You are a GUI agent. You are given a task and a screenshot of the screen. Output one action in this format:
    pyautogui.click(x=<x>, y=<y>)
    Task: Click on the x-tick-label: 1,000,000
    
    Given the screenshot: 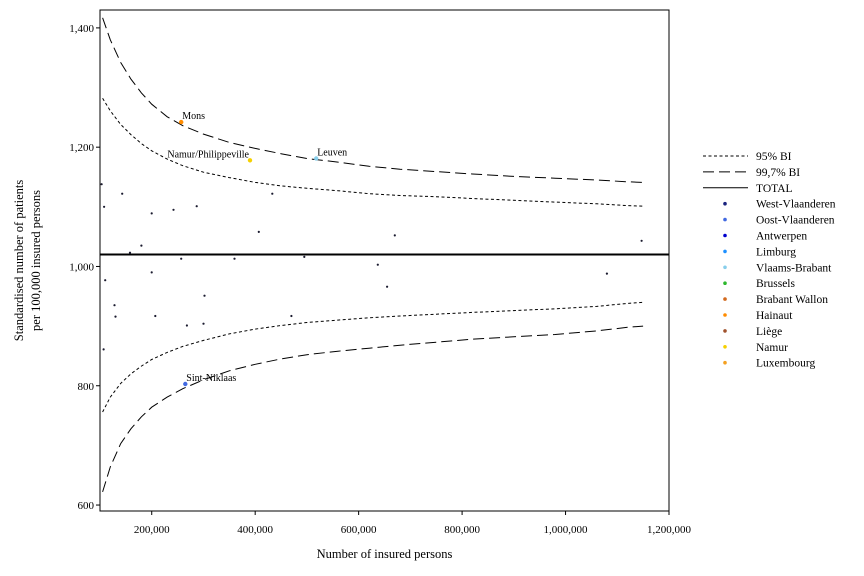 What is the action you would take?
    pyautogui.click(x=566, y=530)
    